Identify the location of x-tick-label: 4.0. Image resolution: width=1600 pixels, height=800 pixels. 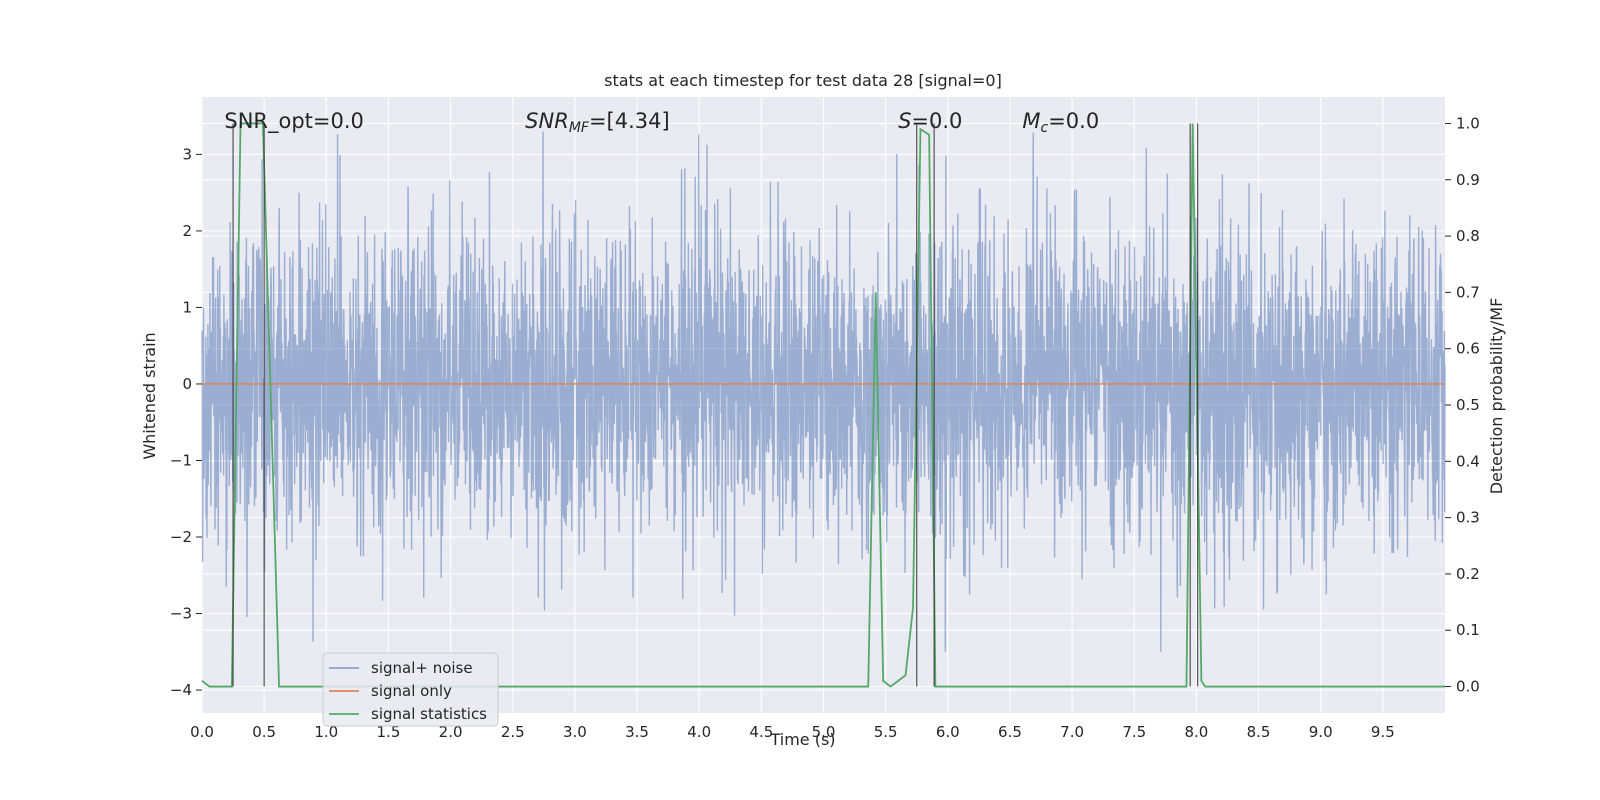
(699, 732).